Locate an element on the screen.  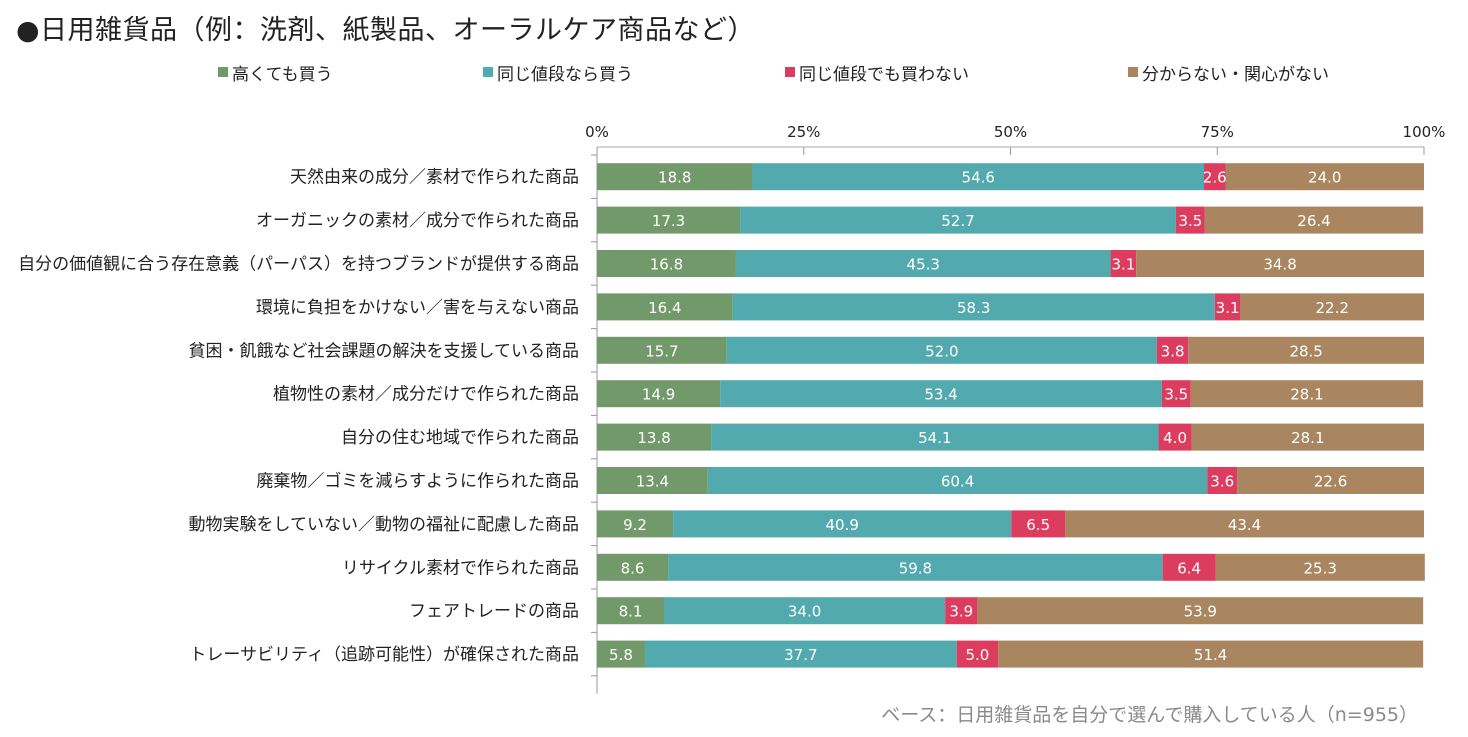
chart-title: ●日用雑貨品（例：洗剤、紙製品、オーラルケア商品など） is located at coordinates (386, 30).